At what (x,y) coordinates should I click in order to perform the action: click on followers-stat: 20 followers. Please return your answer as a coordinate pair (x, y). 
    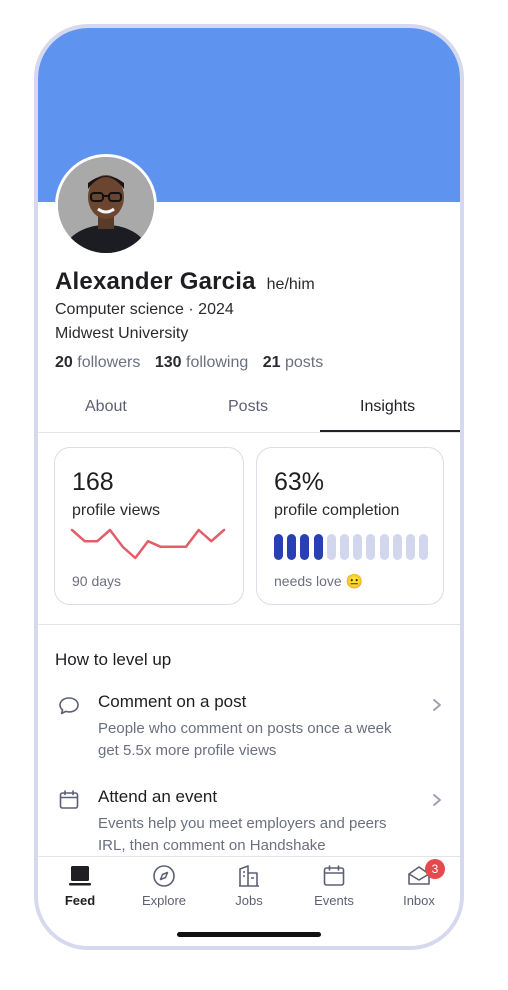
    Looking at the image, I should click on (98, 362).